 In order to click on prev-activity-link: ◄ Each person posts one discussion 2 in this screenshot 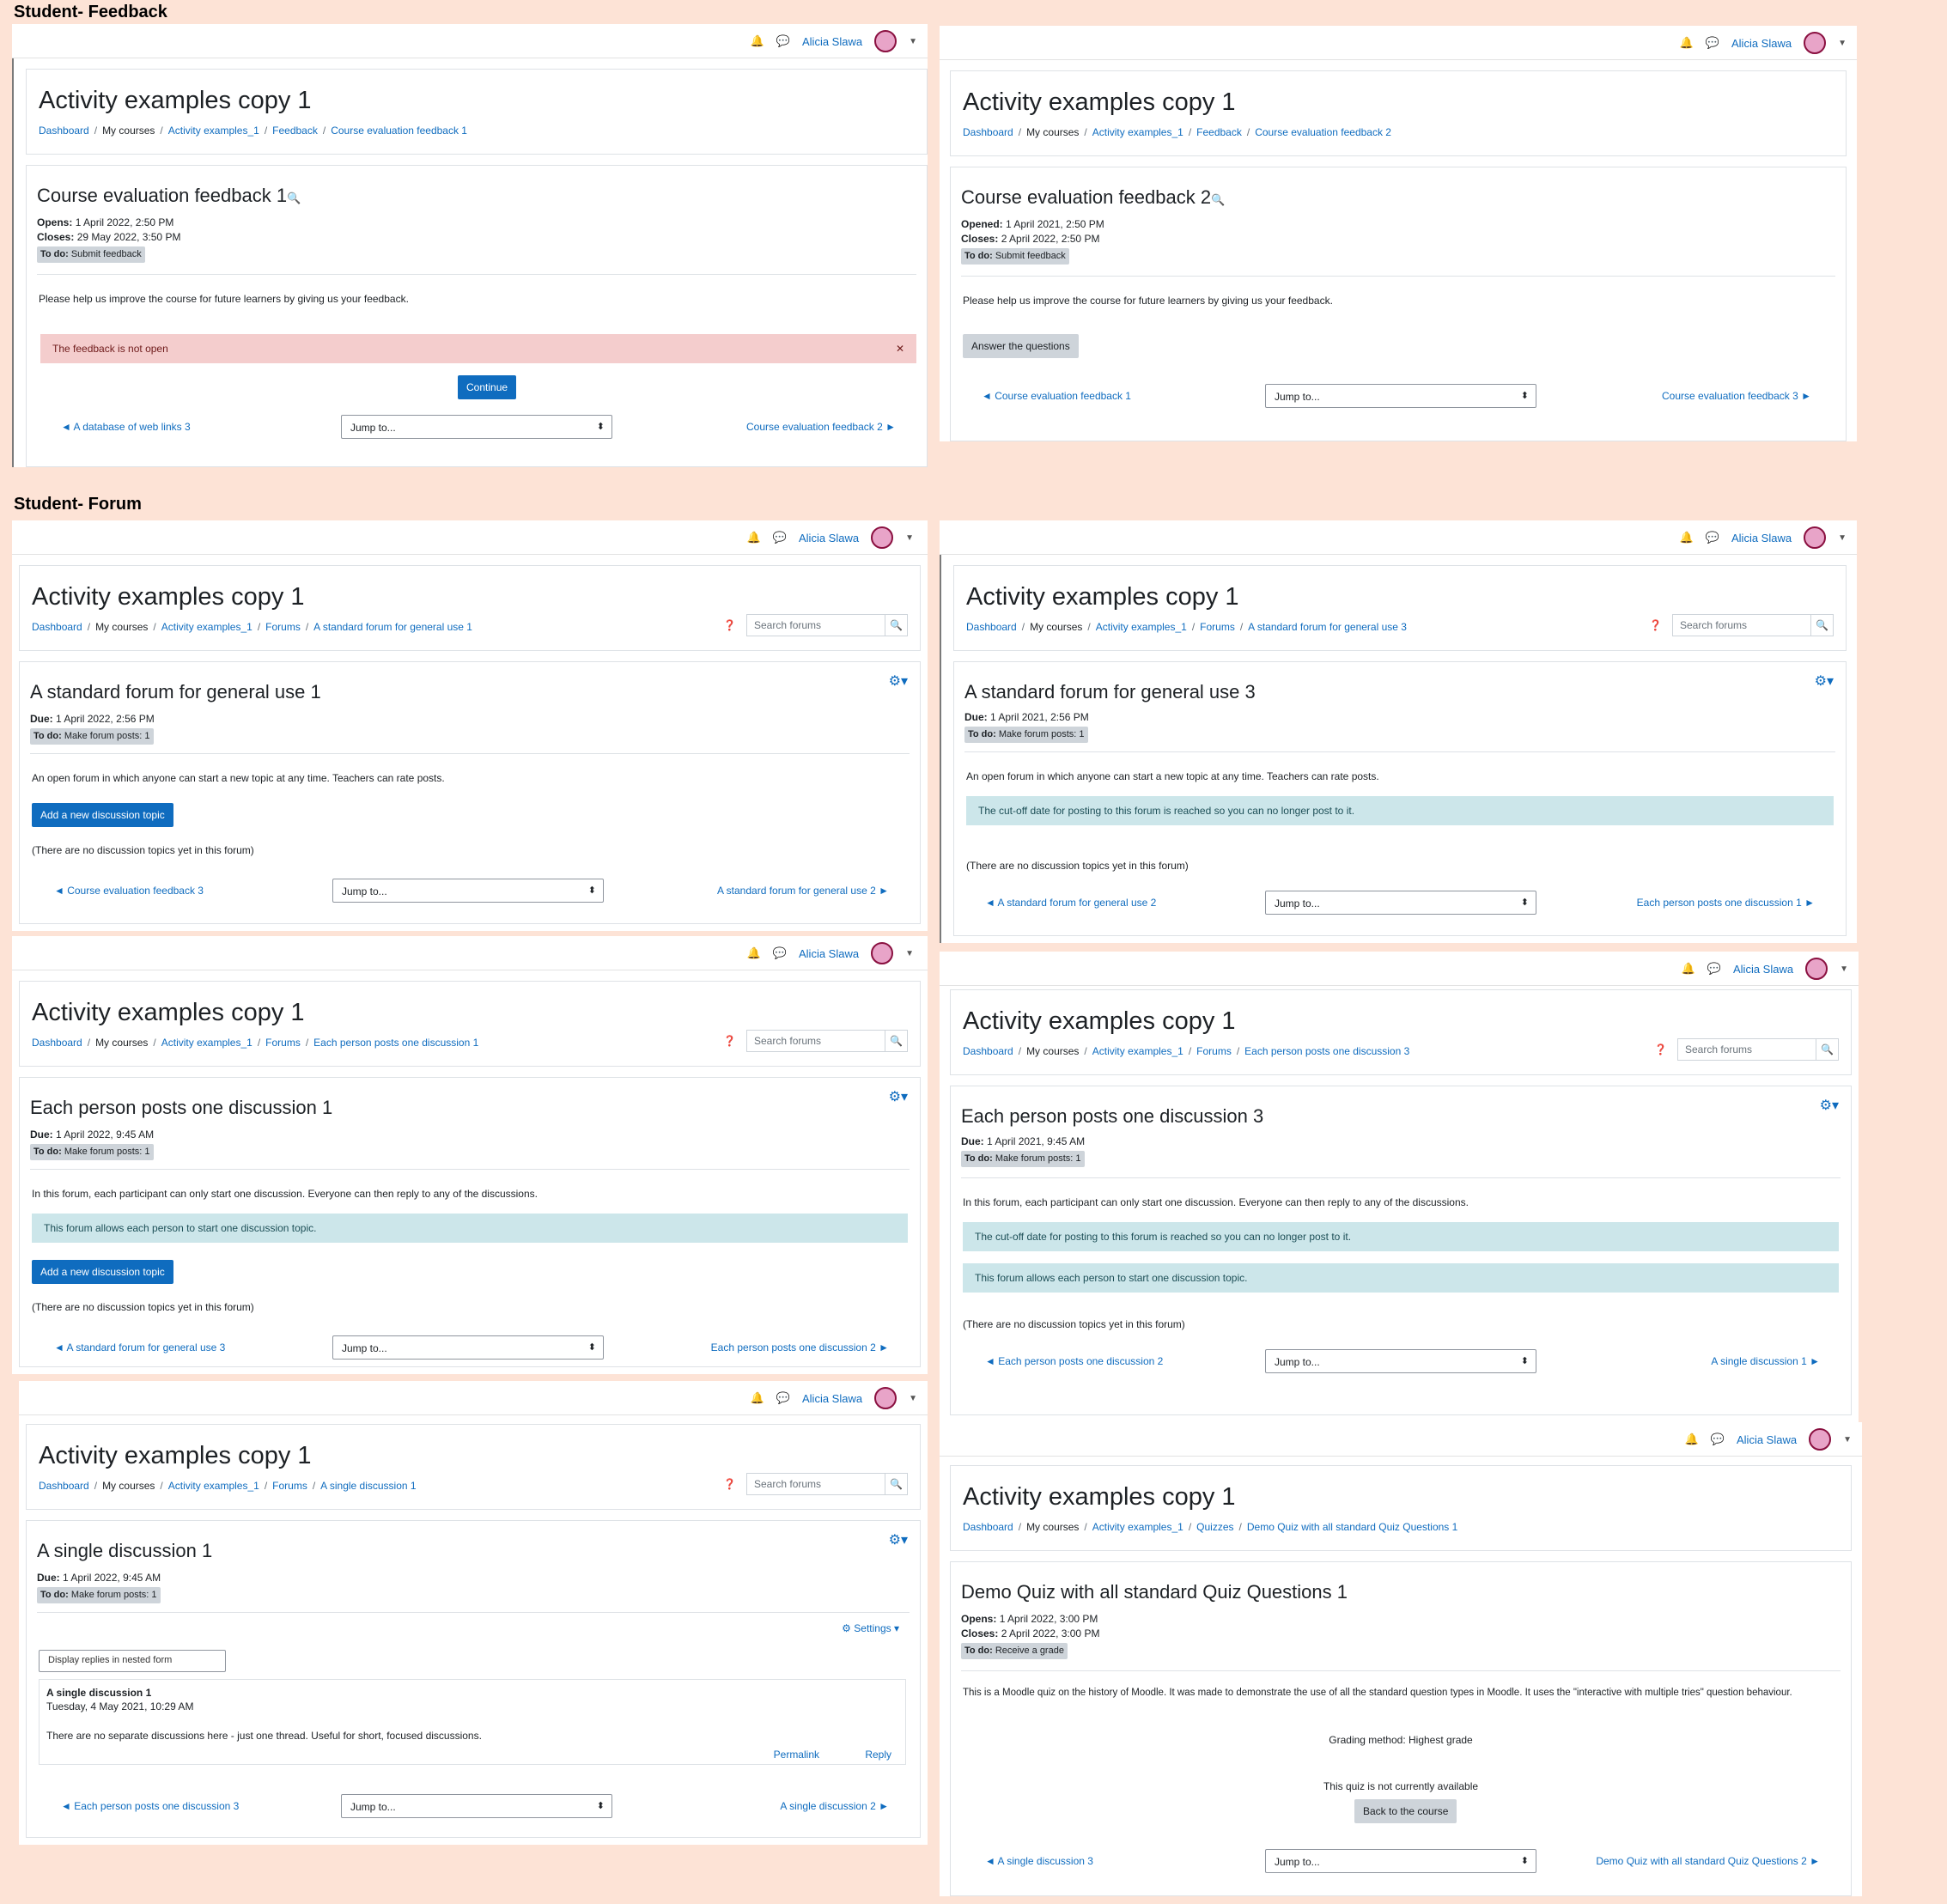, I will do `click(1074, 1361)`.